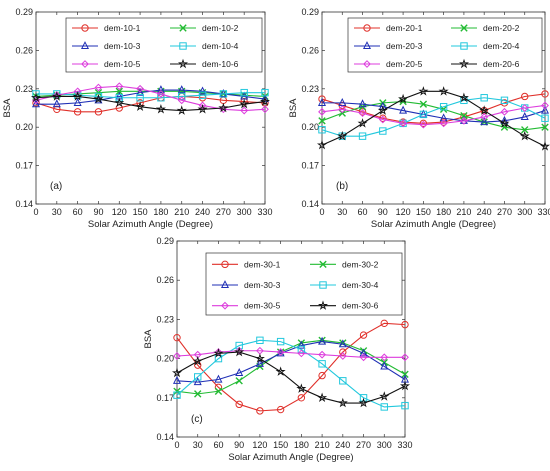 This screenshot has height=471, width=550. I want to click on legend-label: dem-10-3, so click(122, 46).